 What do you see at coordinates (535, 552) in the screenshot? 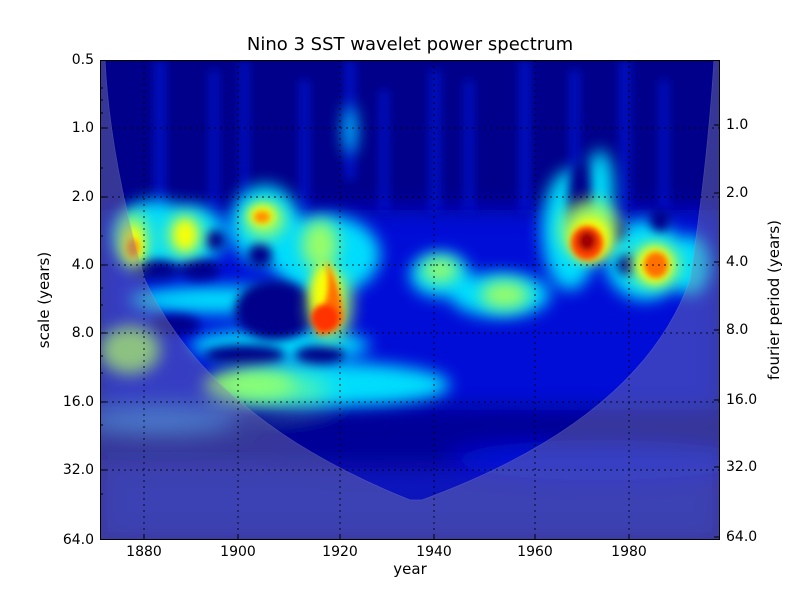
I see `x-tick: 1960` at bounding box center [535, 552].